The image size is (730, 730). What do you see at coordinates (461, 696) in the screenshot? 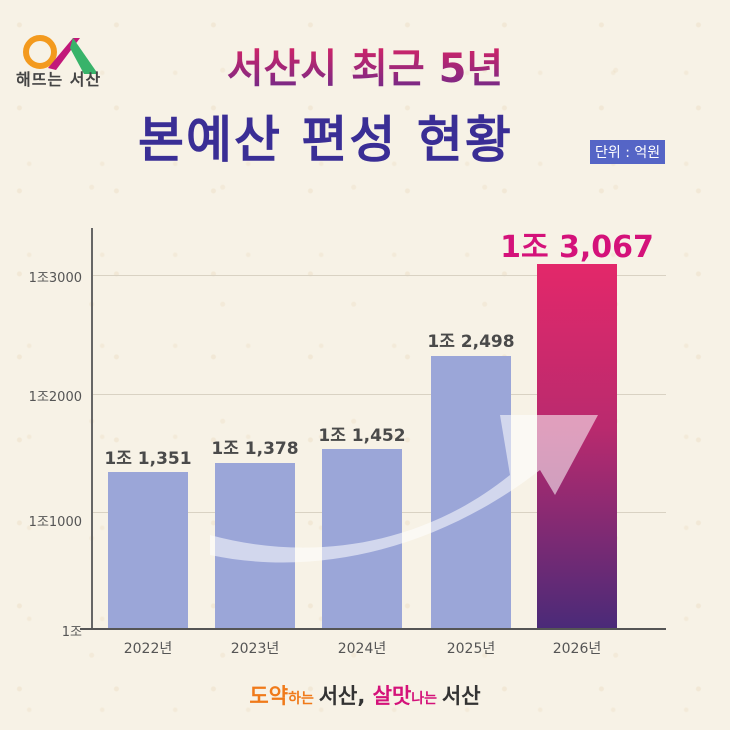
I see `slogan-word: 서산` at bounding box center [461, 696].